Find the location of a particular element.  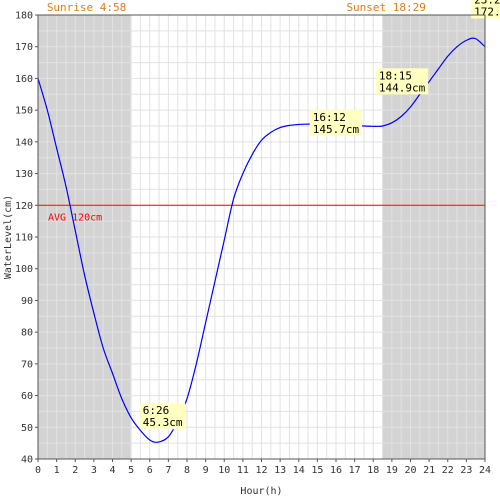

x-tick-label: 19 is located at coordinates (392, 470).